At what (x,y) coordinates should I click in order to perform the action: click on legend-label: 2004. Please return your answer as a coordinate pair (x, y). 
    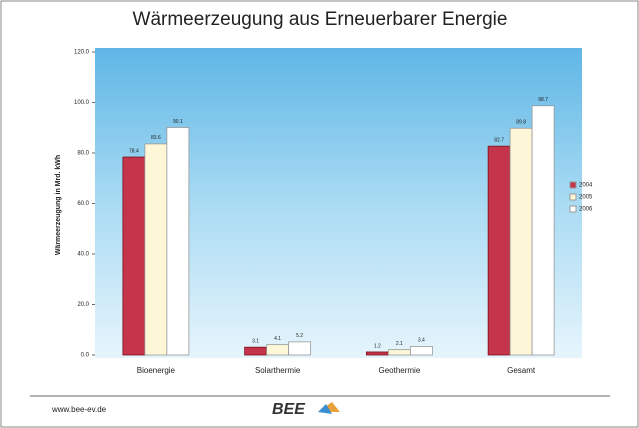
    Looking at the image, I should click on (586, 186).